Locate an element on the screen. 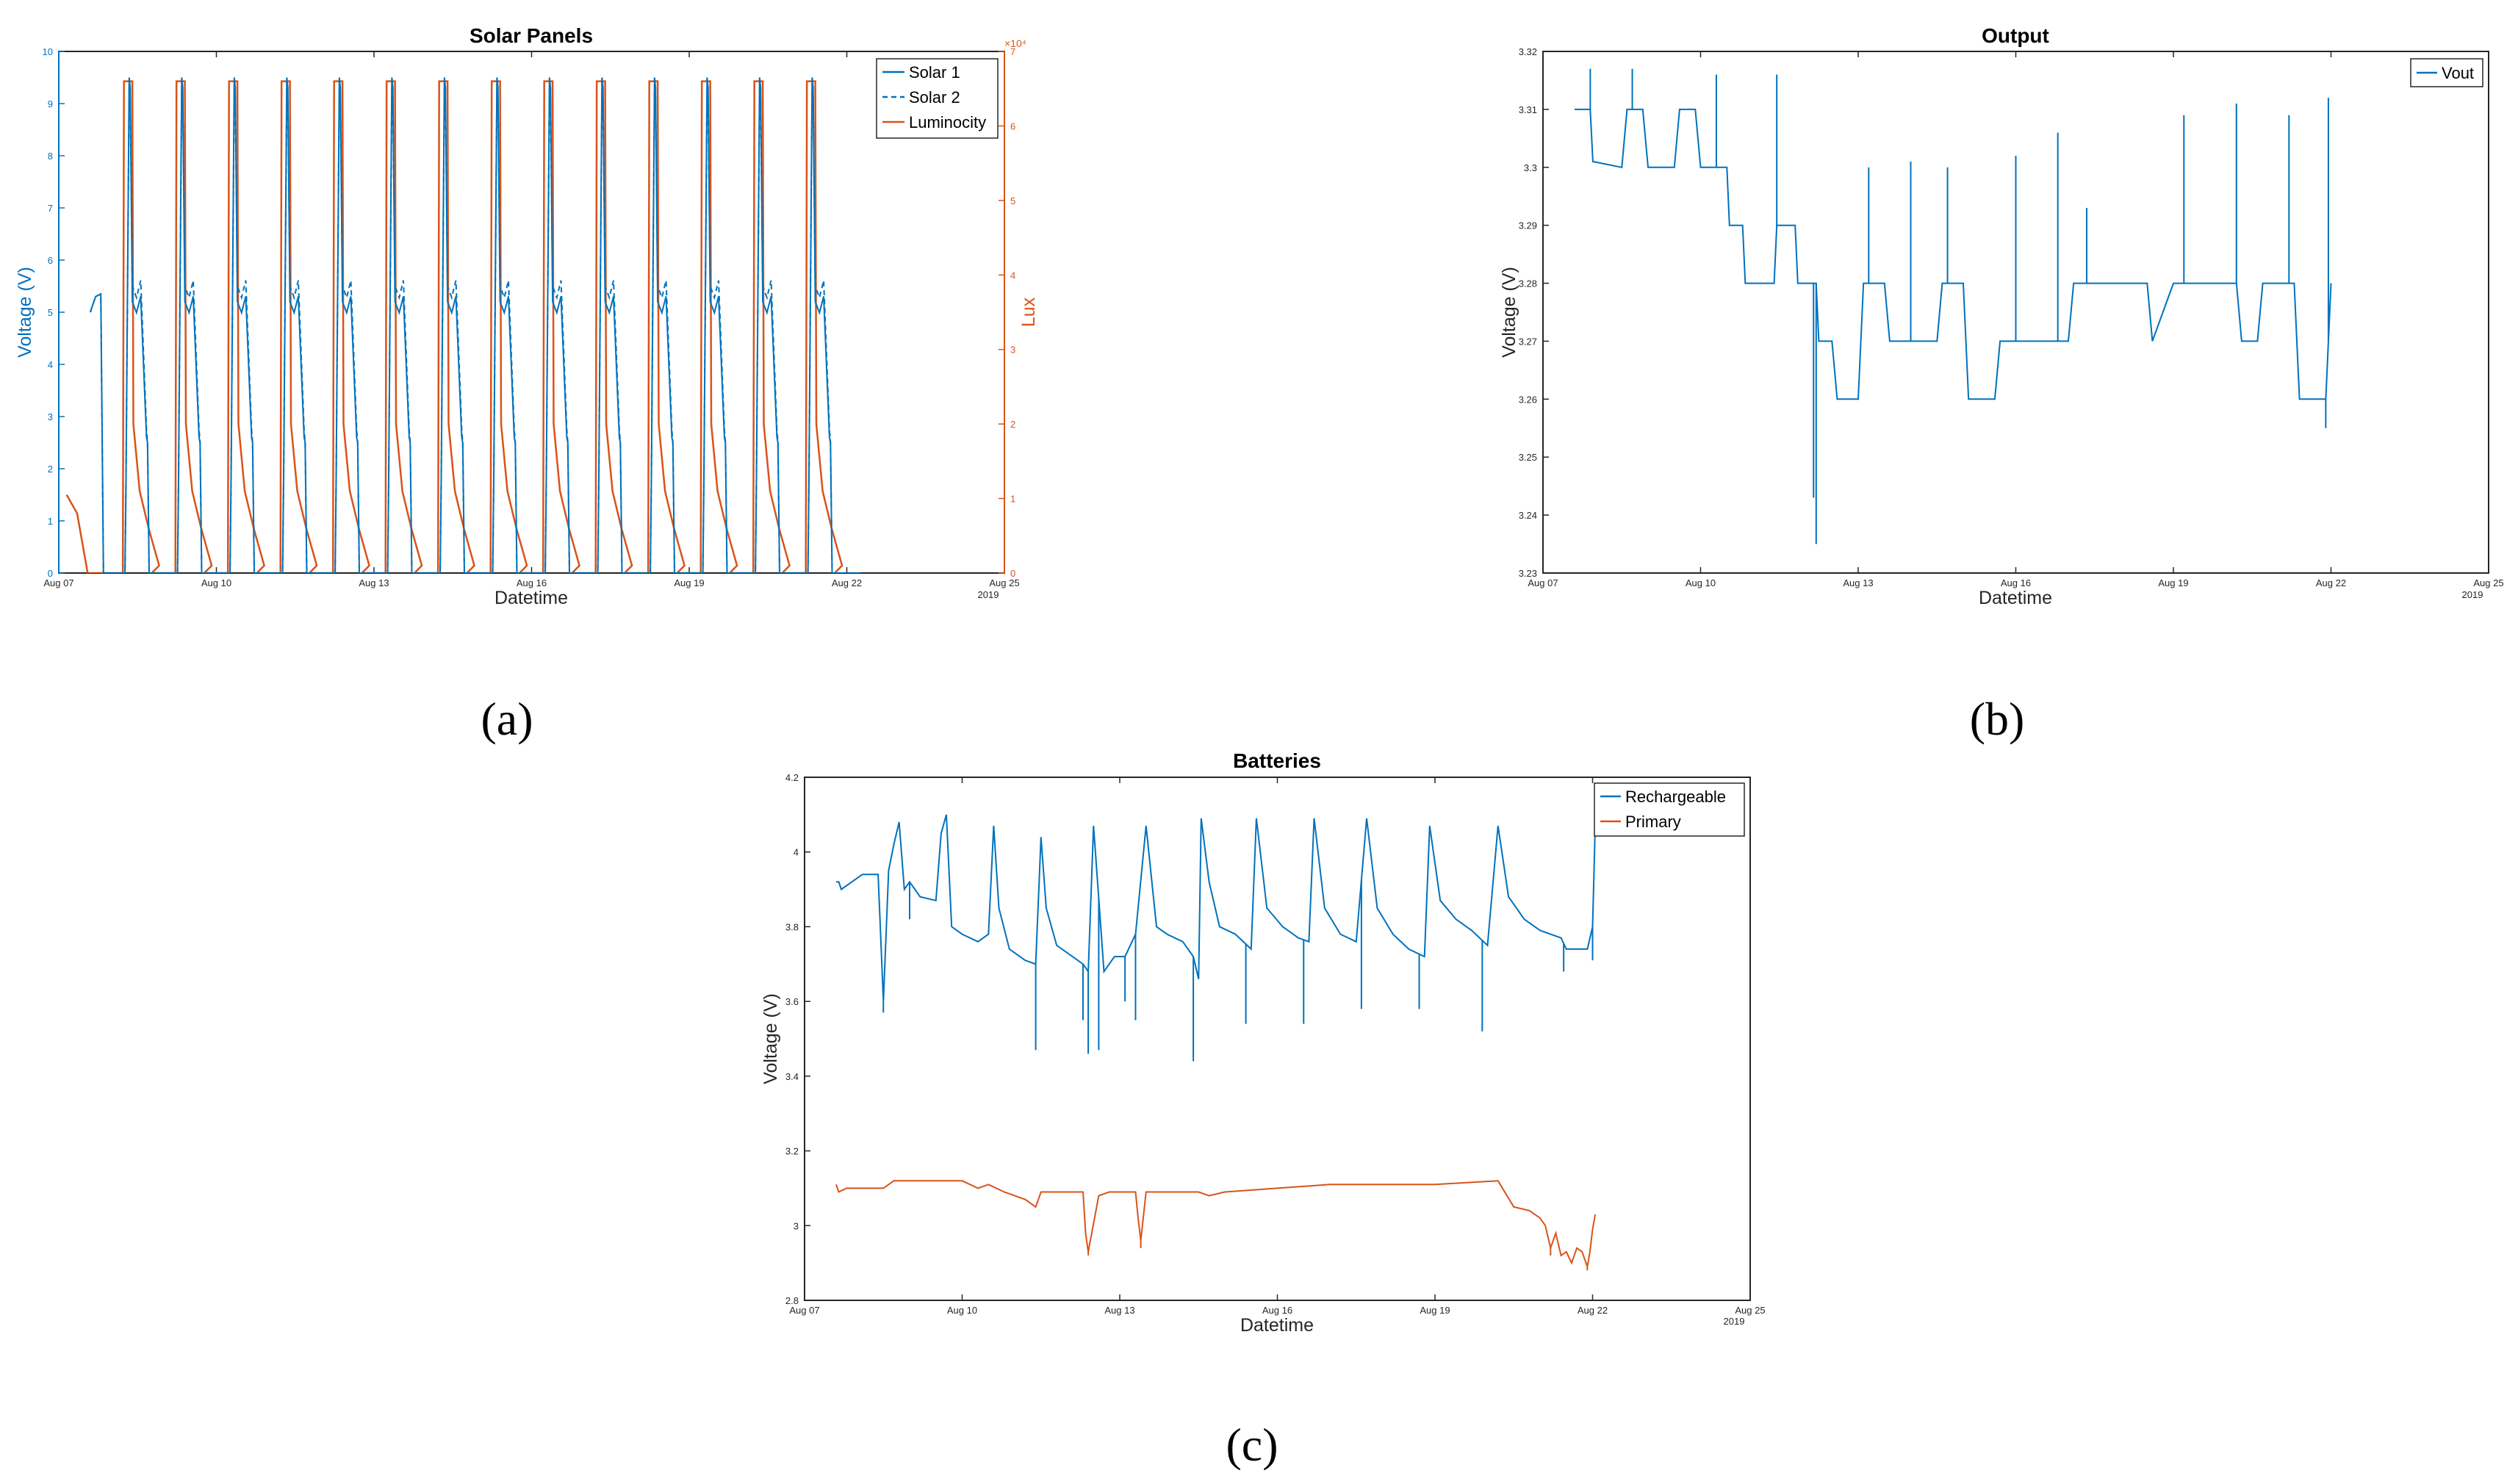 The image size is (2518, 1484). solar-y2-ticks: 0 1 2 3 4 5 6 7 is located at coordinates (1007, 312).